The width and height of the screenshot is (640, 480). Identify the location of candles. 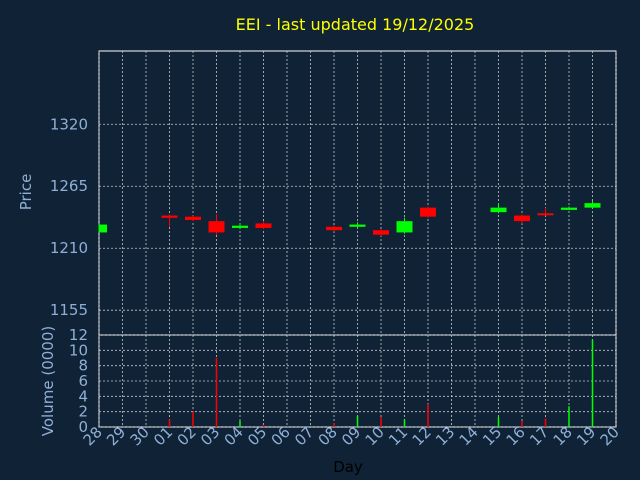
(349, 218).